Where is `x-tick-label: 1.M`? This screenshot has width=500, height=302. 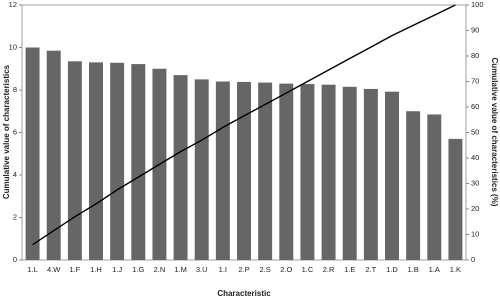 x-tick-label: 1.M is located at coordinates (180, 269).